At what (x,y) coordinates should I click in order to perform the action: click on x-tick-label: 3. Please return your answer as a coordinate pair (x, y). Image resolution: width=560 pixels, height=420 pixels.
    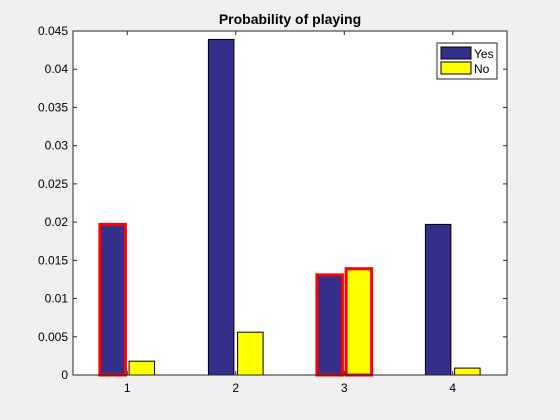
    Looking at the image, I should click on (344, 388).